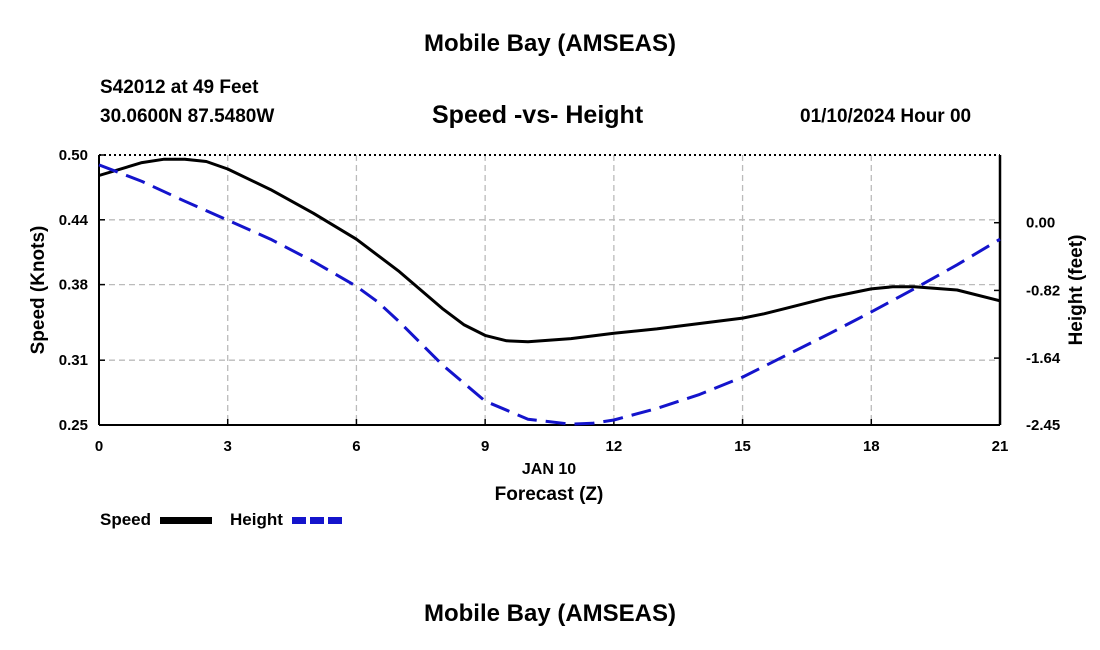 This screenshot has height=650, width=1100. What do you see at coordinates (1043, 425) in the screenshot?
I see `y2-tick-label: -2.45` at bounding box center [1043, 425].